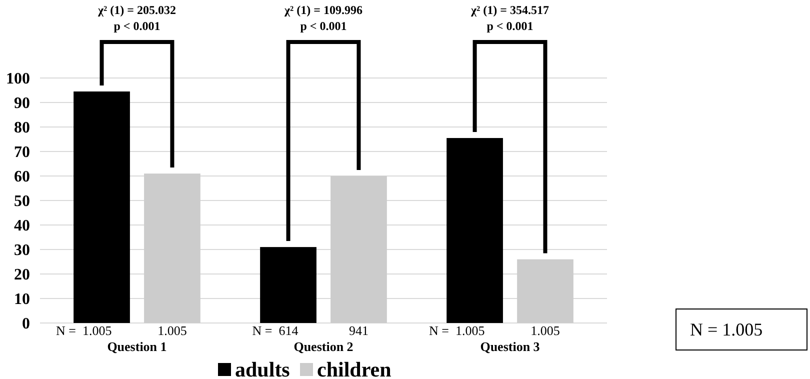 This screenshot has width=810, height=379. Describe the element at coordinates (510, 18) in the screenshot. I see `text: χ² (1) = 354.517 p < 0.001` at that location.